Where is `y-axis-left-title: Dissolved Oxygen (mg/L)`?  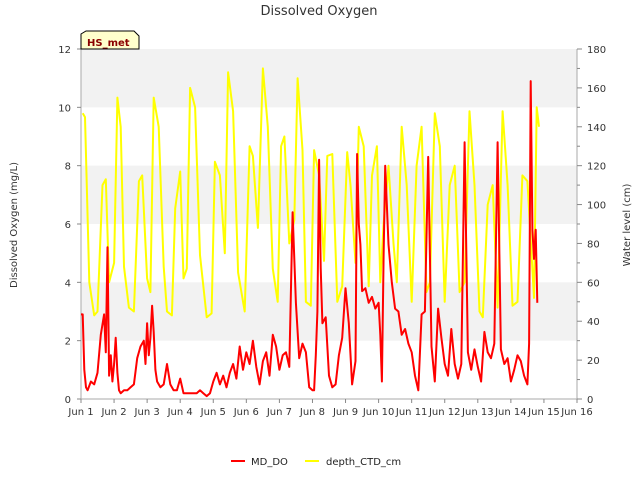 y-axis-left-title: Dissolved Oxygen (mg/L) is located at coordinates (14, 225).